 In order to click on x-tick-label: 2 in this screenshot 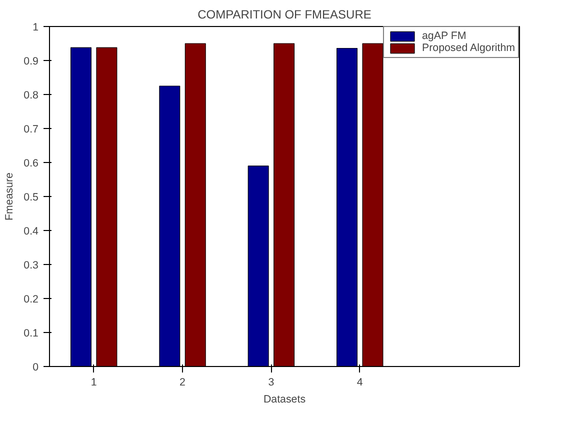, I will do `click(183, 382)`.